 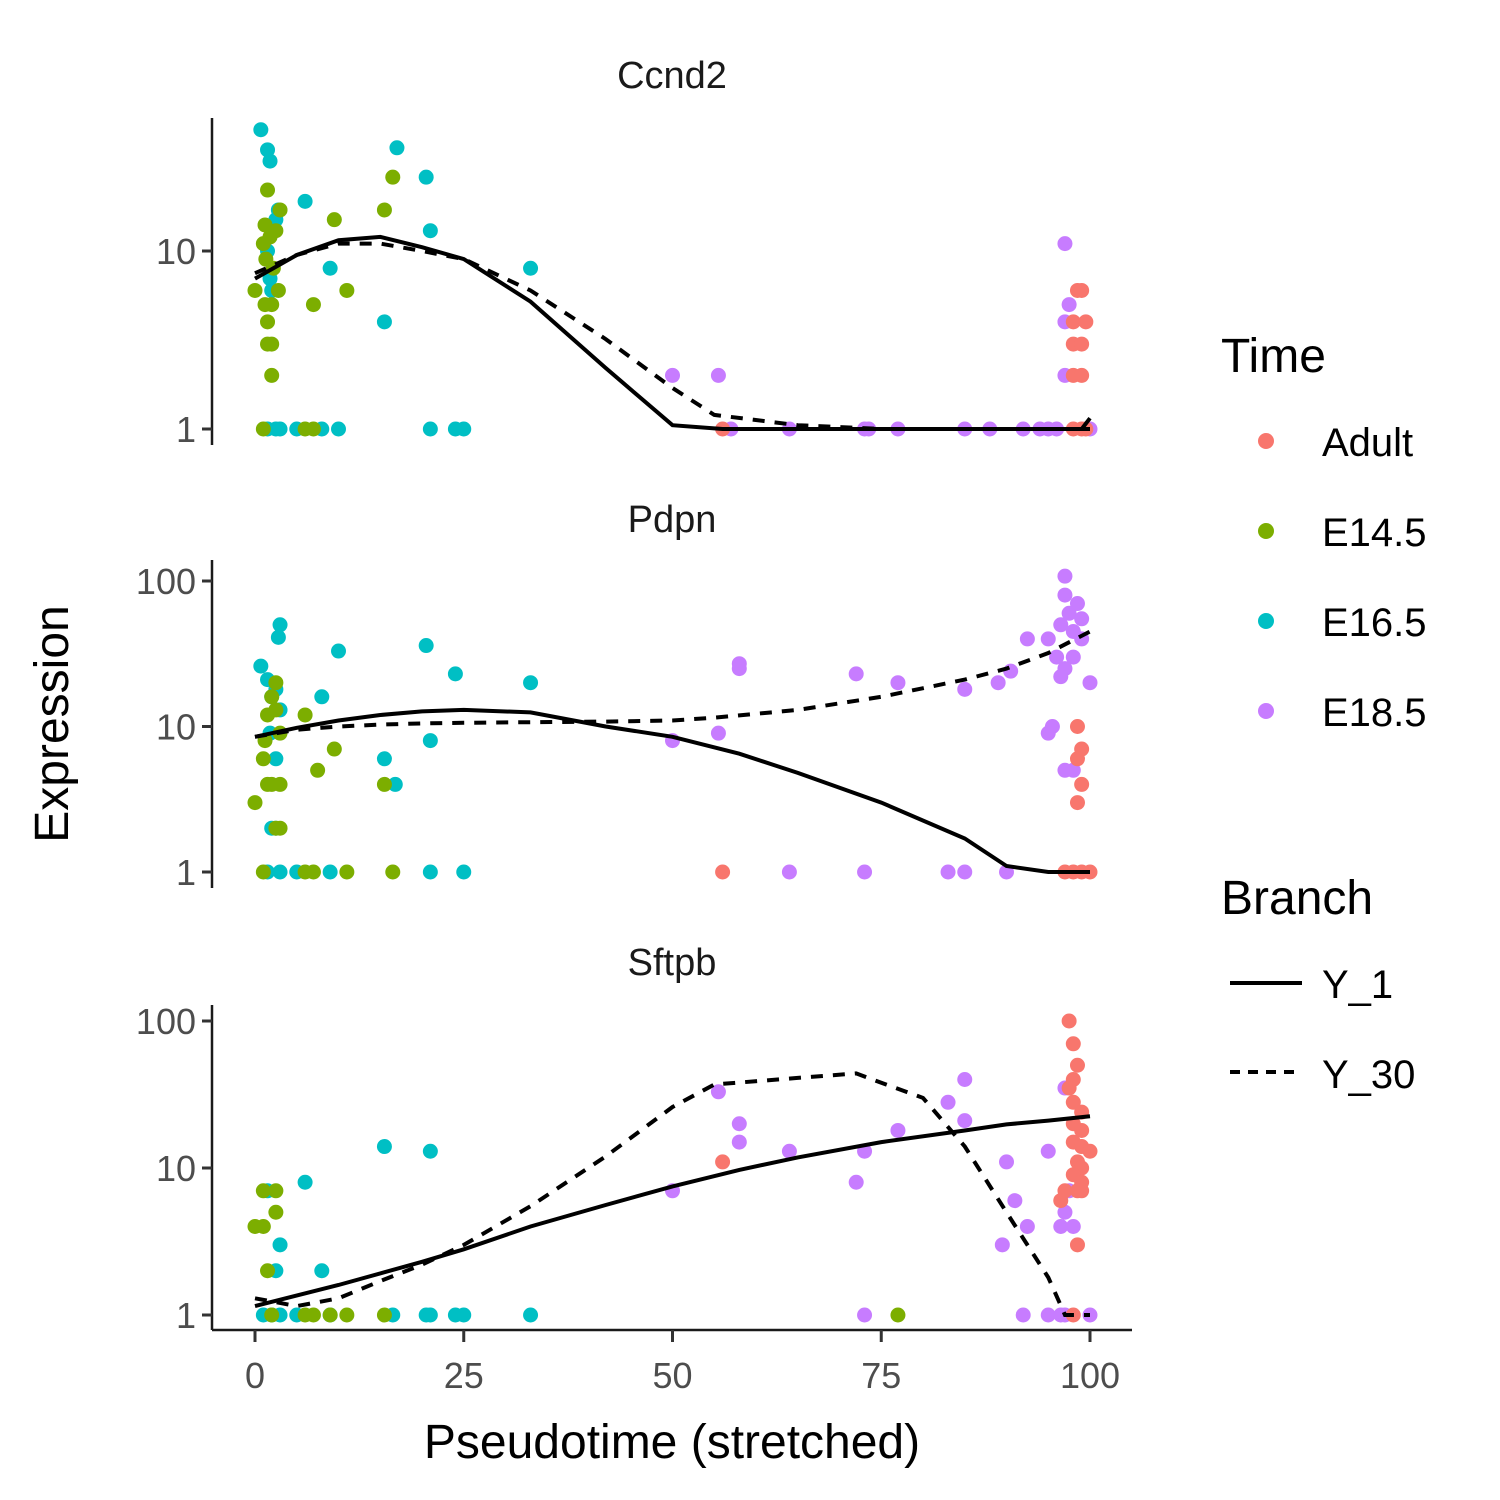 I want to click on x-tick-label: 100, so click(x=1090, y=1375).